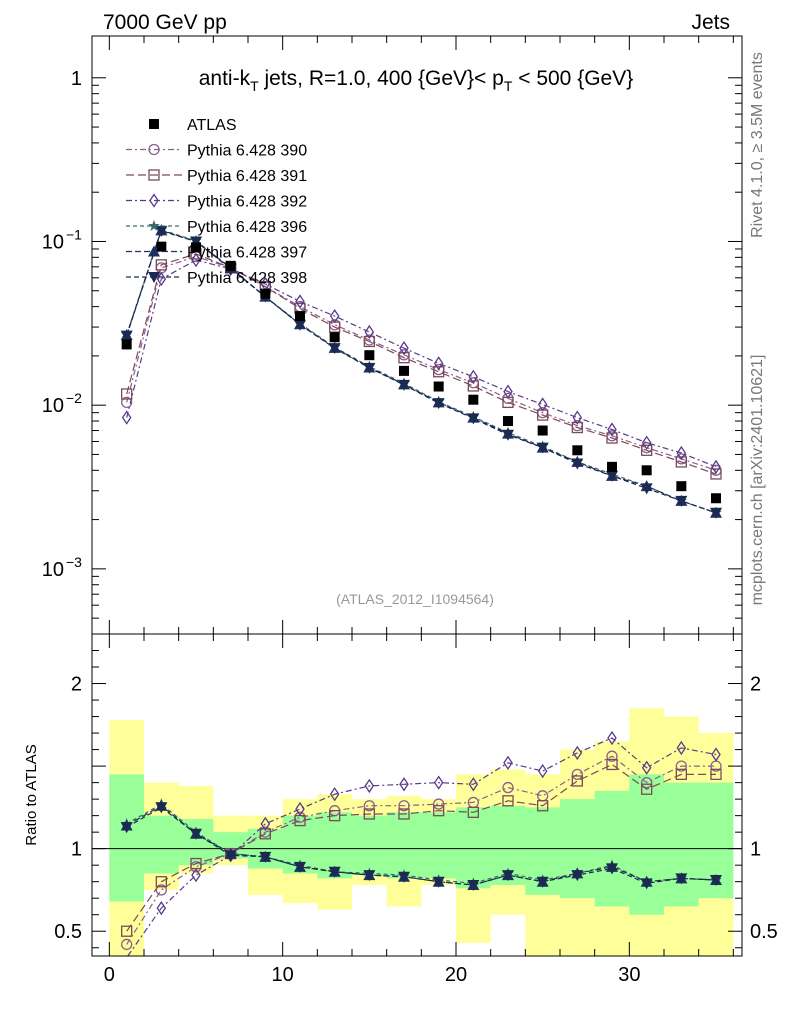 The height and width of the screenshot is (1024, 786). Describe the element at coordinates (165, 22) in the screenshot. I see `header-left: 7000 GeV pp` at that location.